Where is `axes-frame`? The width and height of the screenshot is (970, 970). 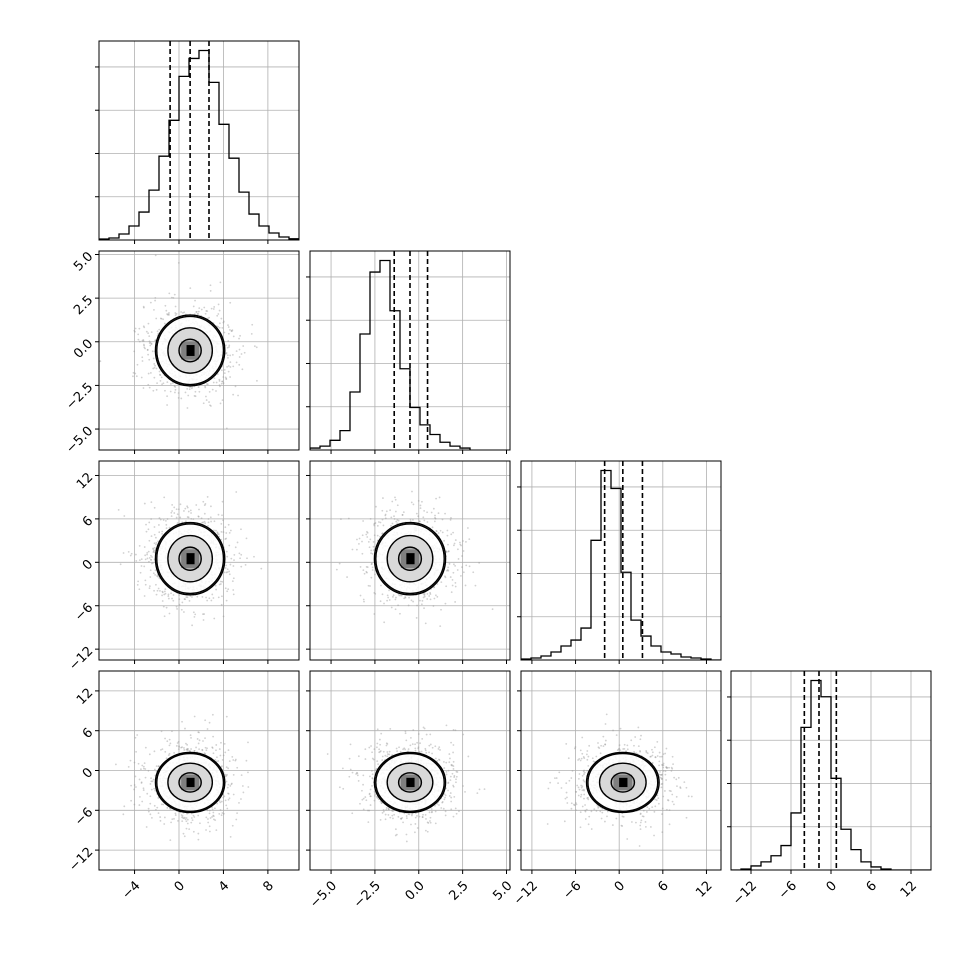 axes-frame is located at coordinates (621, 560).